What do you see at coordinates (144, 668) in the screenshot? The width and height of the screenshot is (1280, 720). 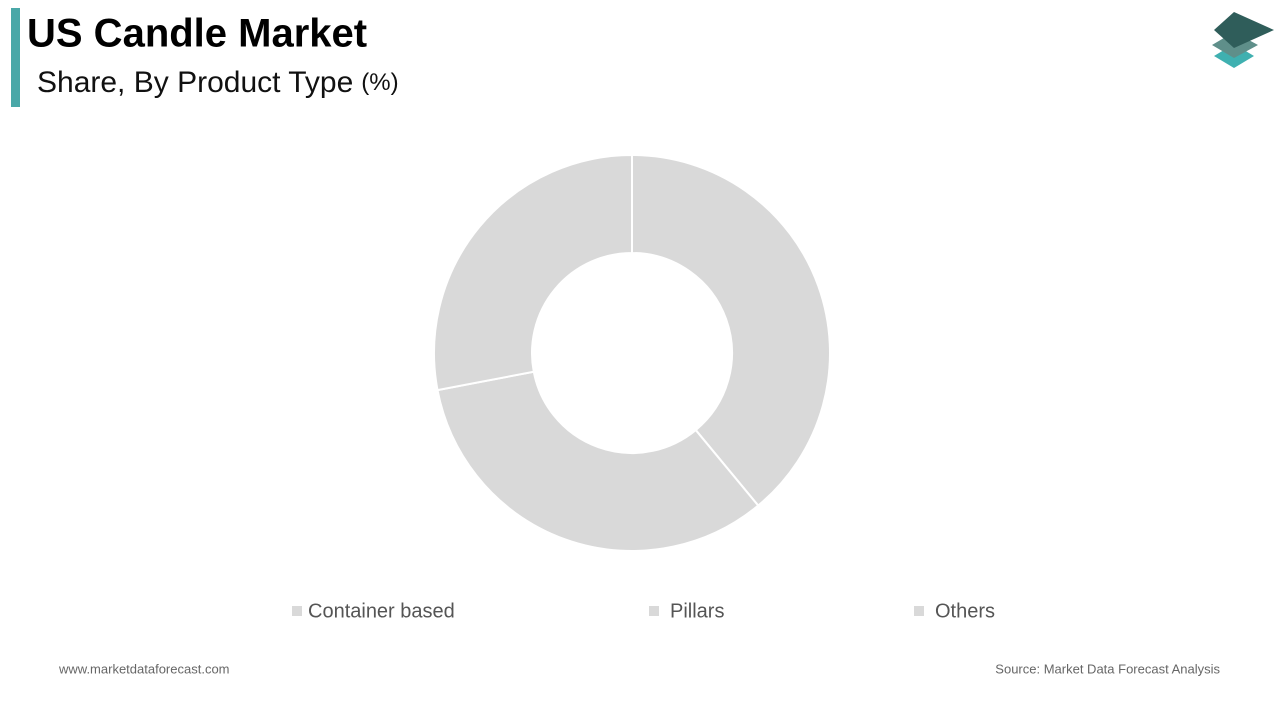 I see `website: www.marketdataforecast.com` at bounding box center [144, 668].